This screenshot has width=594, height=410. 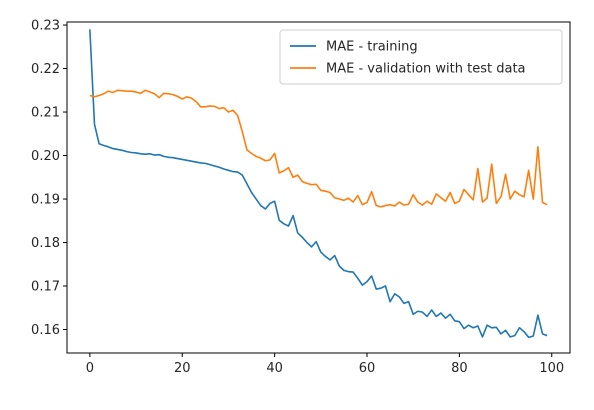 I want to click on x-tick-label: 40, so click(x=274, y=368).